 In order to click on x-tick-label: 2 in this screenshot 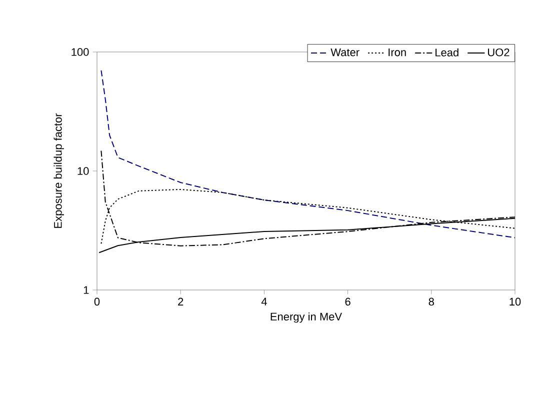, I will do `click(181, 302)`.